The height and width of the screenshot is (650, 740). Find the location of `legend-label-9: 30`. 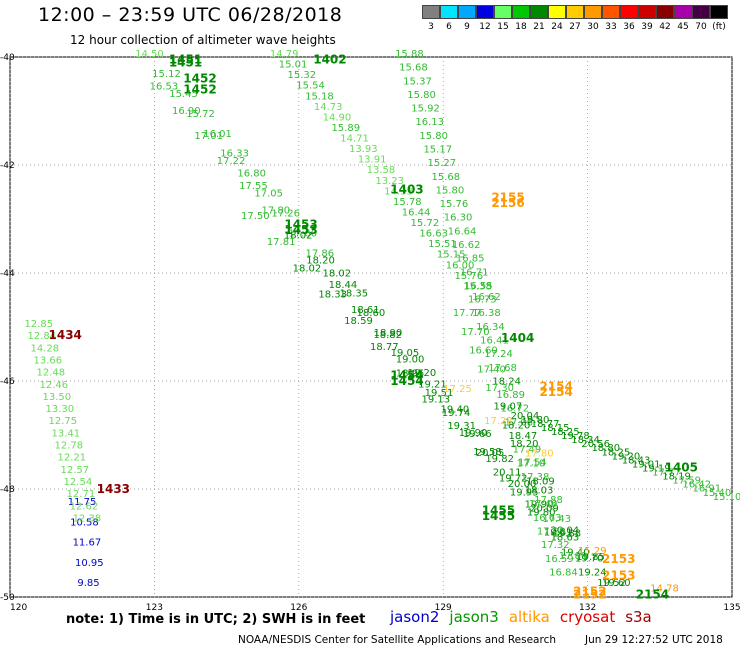

legend-label-9: 30 is located at coordinates (593, 27).